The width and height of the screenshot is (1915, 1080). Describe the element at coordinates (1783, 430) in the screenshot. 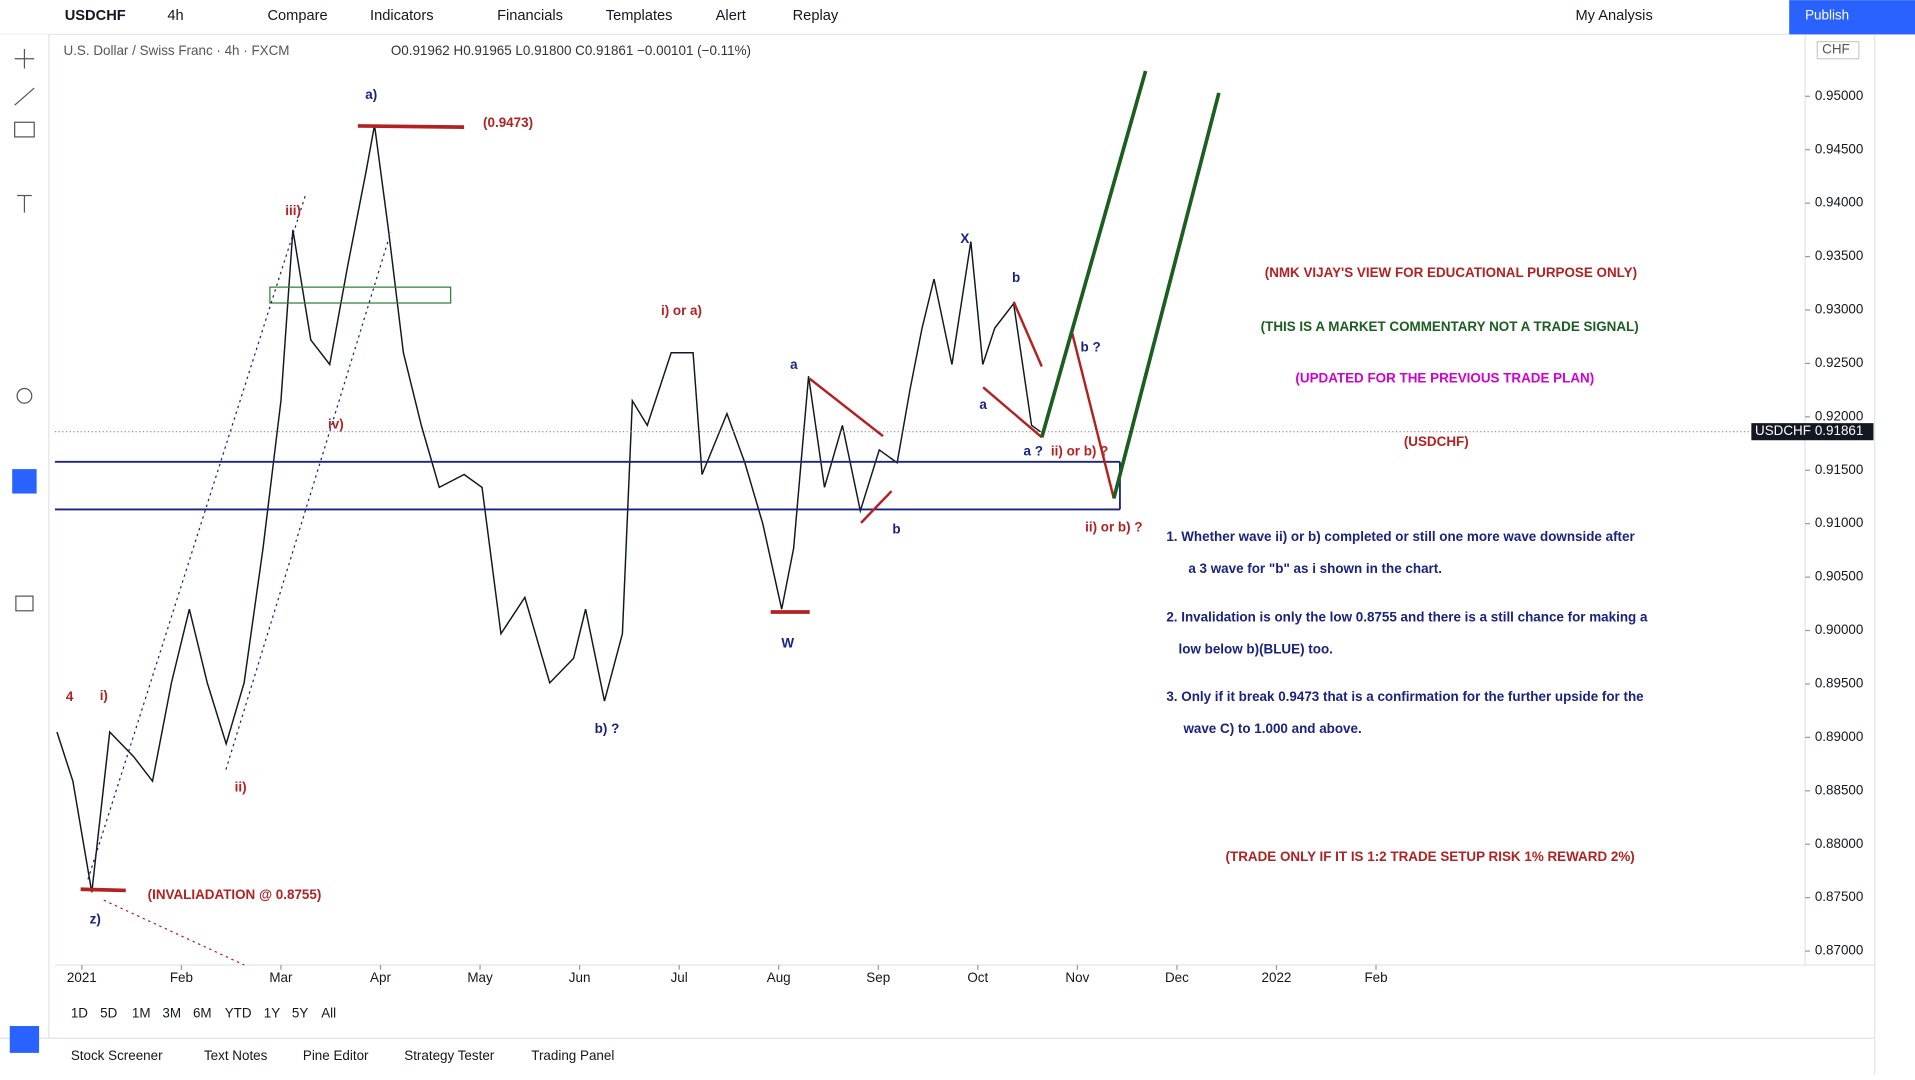

I see `last-price-symbol: USDCHF` at that location.